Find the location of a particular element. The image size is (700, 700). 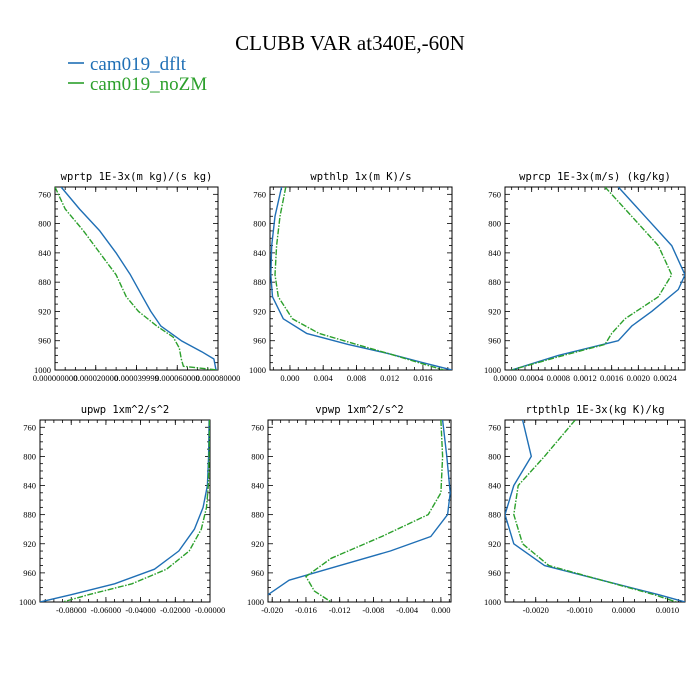

x-tick-label: 0.0012 is located at coordinates (584, 378).